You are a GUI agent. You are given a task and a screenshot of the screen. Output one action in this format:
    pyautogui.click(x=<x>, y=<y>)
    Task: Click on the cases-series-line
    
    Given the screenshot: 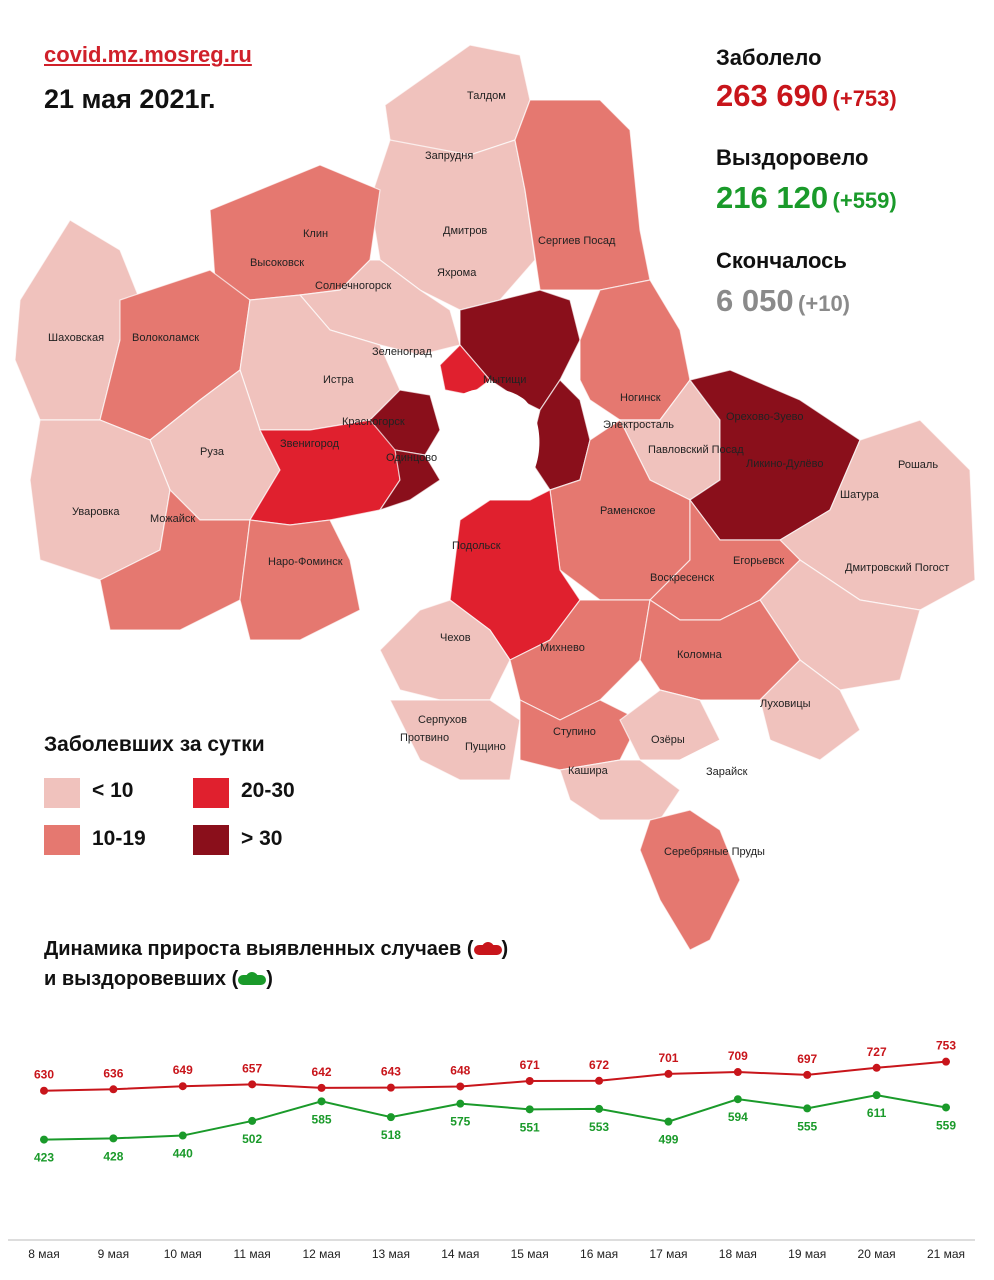 What is the action you would take?
    pyautogui.click(x=495, y=1076)
    